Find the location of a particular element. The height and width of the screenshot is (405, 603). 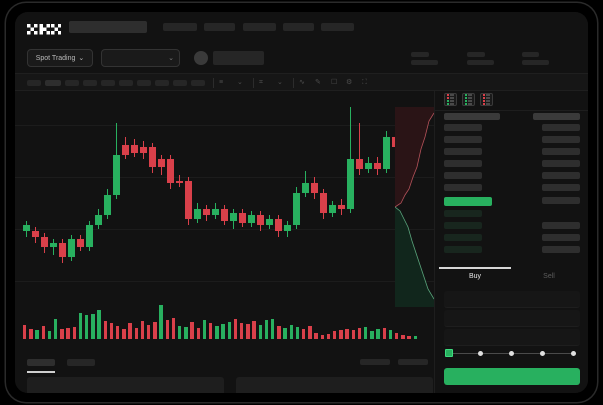

orderbook-view-toggles is located at coordinates (468, 99).